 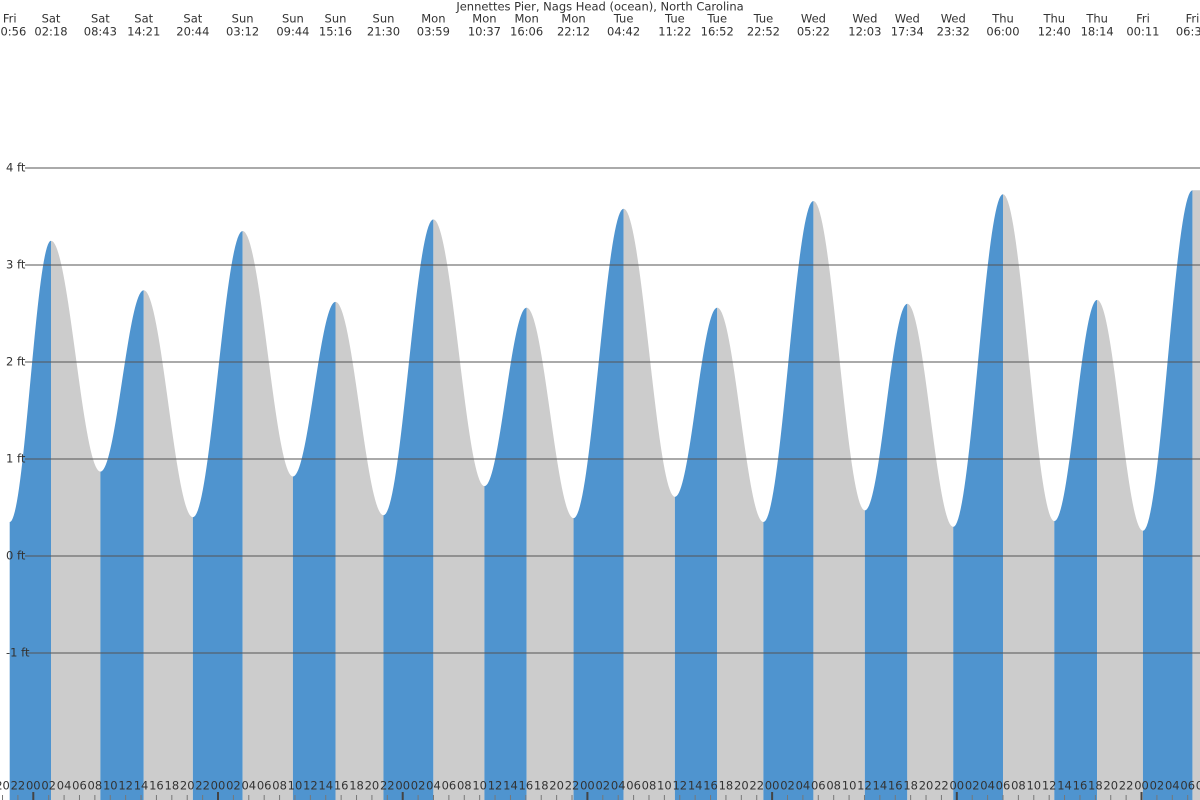 I want to click on extreme-time: 06:00, so click(x=1002, y=32).